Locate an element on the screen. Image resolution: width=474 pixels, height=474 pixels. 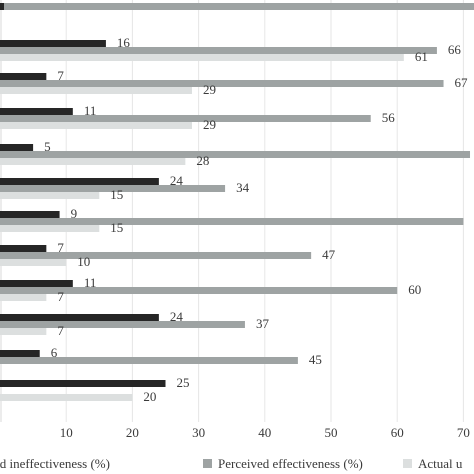
bar-perceived-ineffectiveness--5 is located at coordinates (79, 181).